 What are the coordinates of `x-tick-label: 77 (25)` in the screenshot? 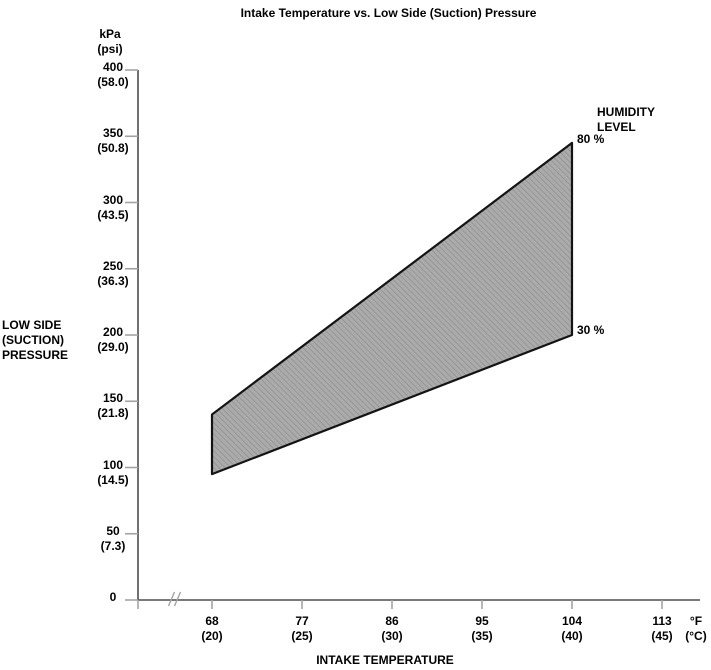 It's located at (302, 628).